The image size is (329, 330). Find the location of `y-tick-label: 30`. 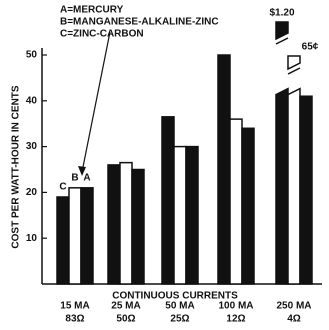

y-tick-label: 30 is located at coordinates (32, 146).